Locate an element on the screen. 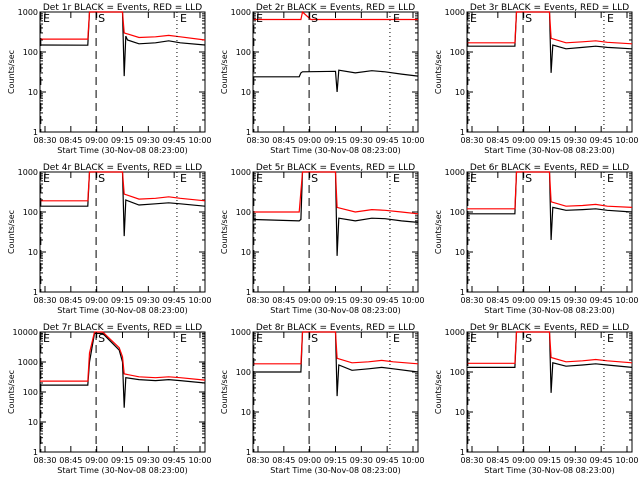 The width and height of the screenshot is (640, 480). panel-title: Det 2r BLACK = Events, RED = LLD is located at coordinates (335, 8).